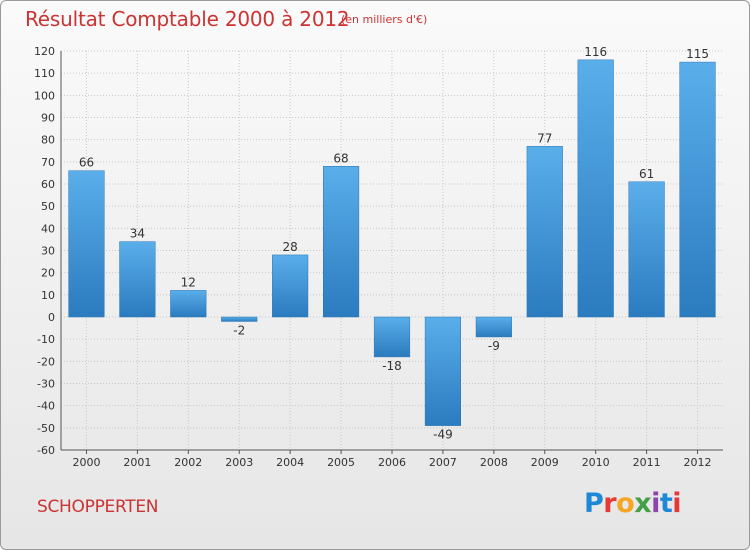 This screenshot has height=550, width=750. What do you see at coordinates (48, 295) in the screenshot?
I see `y-tick-label: 10` at bounding box center [48, 295].